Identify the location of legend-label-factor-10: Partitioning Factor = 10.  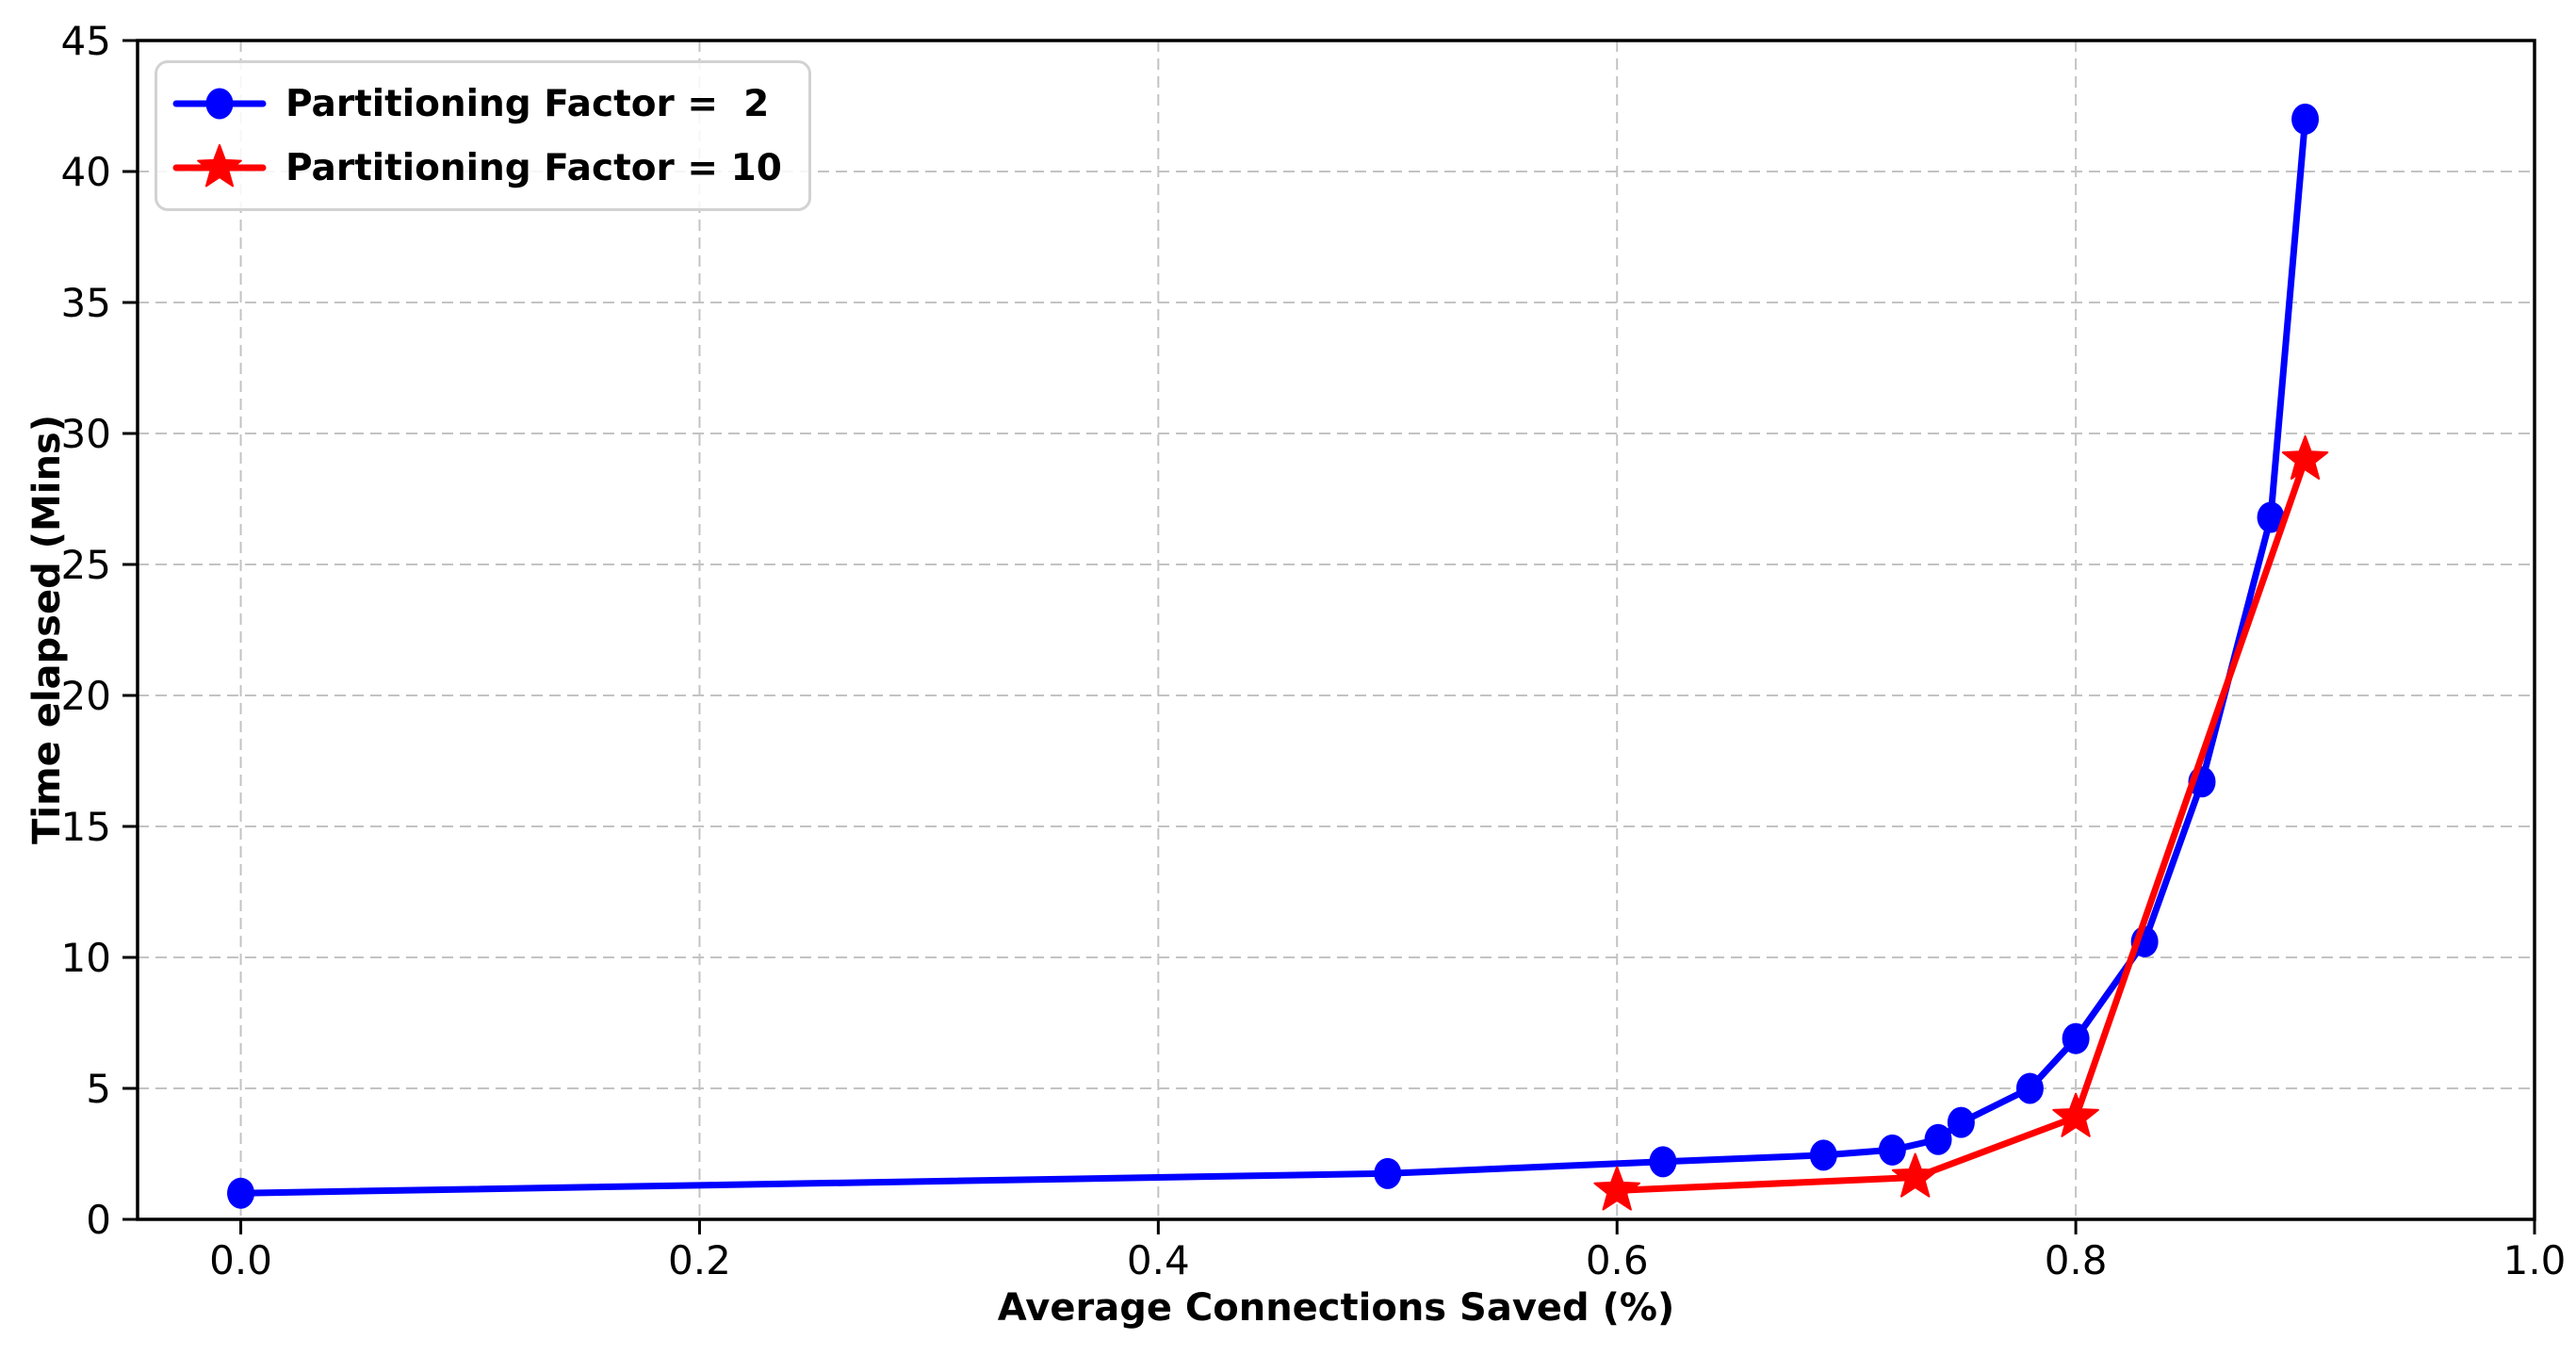
(533, 167).